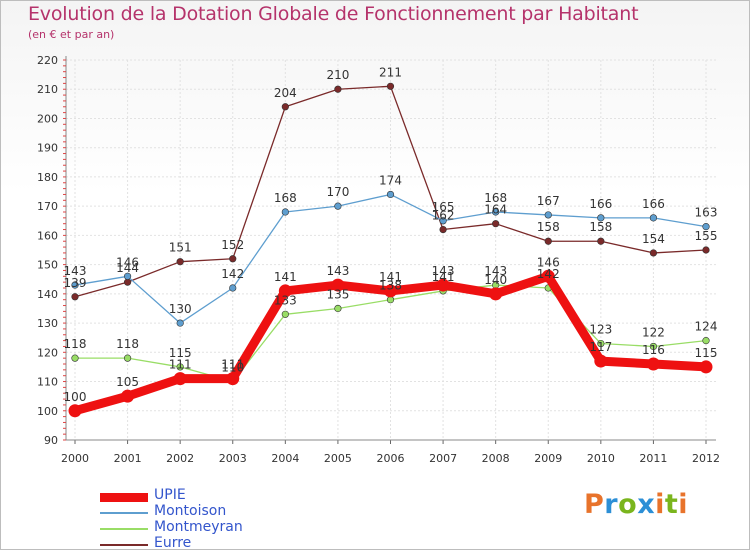  Describe the element at coordinates (47, 382) in the screenshot. I see `y-tick-label: 110` at that location.